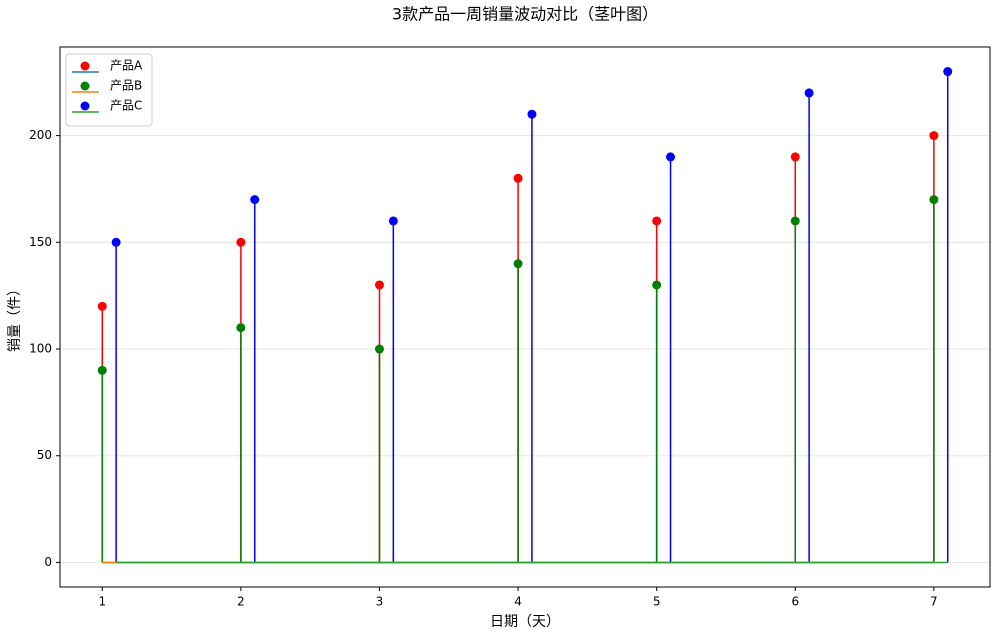 Image resolution: width=1002 pixels, height=640 pixels. Describe the element at coordinates (40, 135) in the screenshot. I see `y-tick-label: 200` at that location.